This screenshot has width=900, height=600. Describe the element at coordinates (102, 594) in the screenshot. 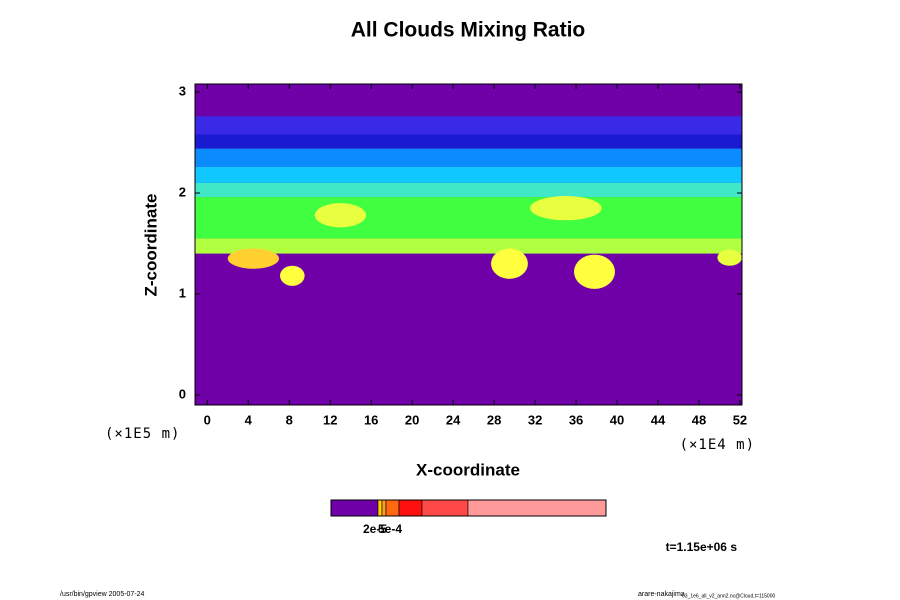

I see `footer-left: /usr/bin/gpview 2005-07-24` at that location.